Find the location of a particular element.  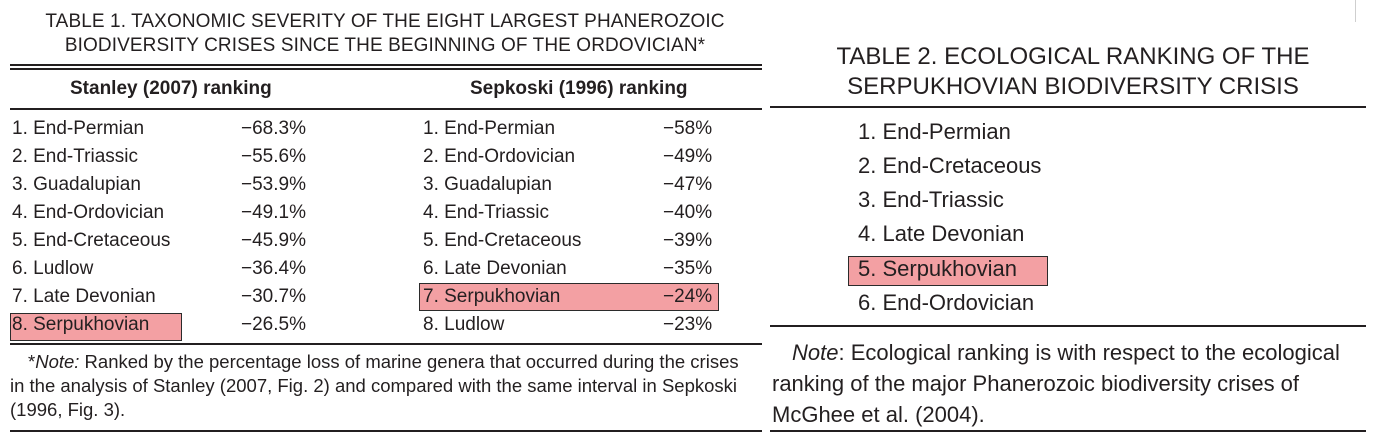

serpukhovian-ecological-highlight is located at coordinates (948, 271).